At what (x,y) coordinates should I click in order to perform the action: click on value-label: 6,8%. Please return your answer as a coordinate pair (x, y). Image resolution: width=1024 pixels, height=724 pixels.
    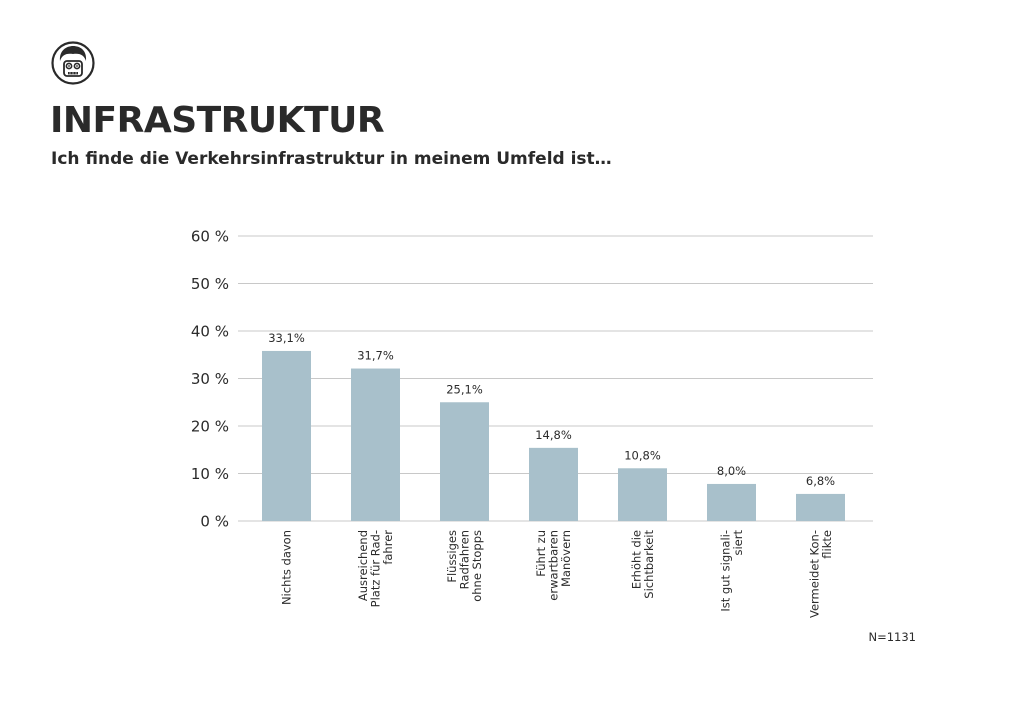
    Looking at the image, I should click on (820, 481).